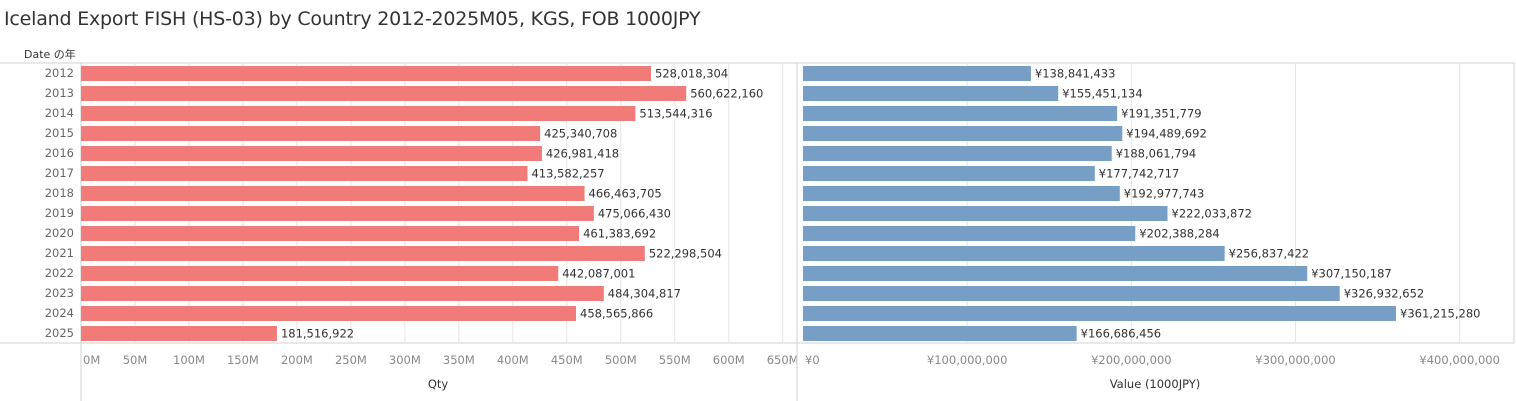  Describe the element at coordinates (330, 233) in the screenshot. I see `bar-qty-2020` at that location.